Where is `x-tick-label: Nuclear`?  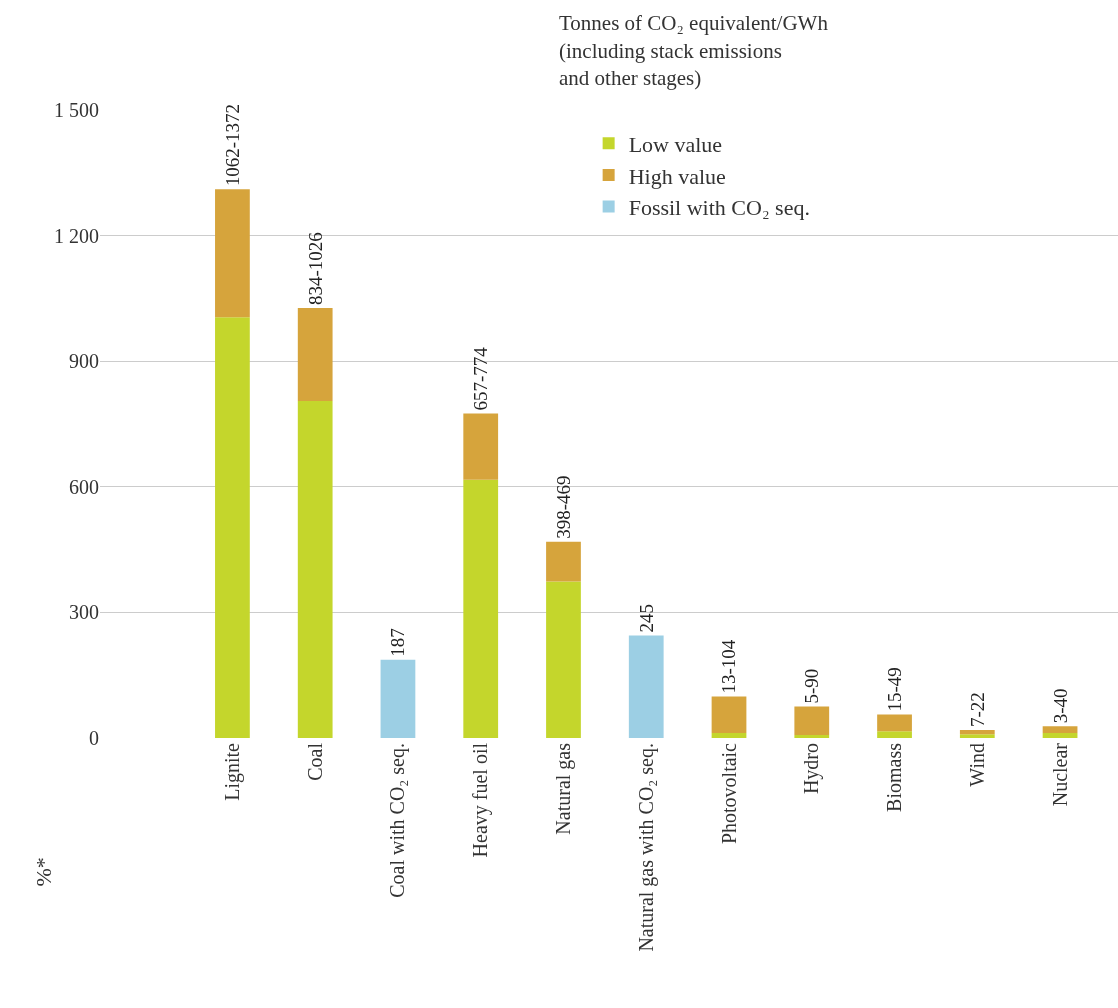
x-tick-label: Nuclear is located at coordinates (1059, 774).